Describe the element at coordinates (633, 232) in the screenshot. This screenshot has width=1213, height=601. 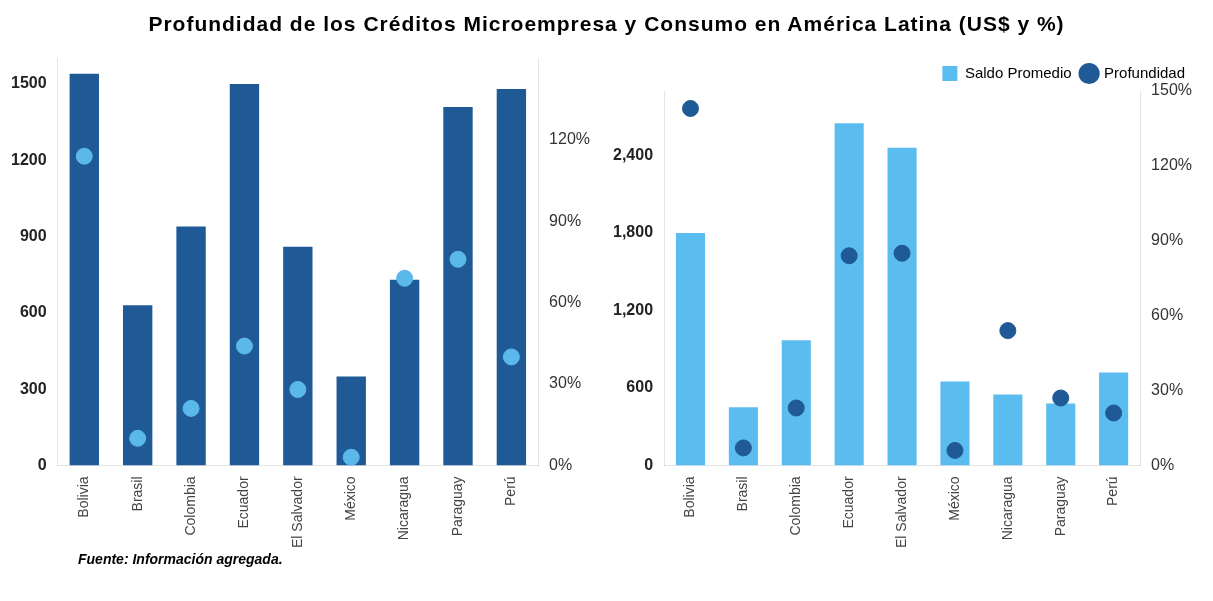
I see `y-tick-label: 1,800` at that location.